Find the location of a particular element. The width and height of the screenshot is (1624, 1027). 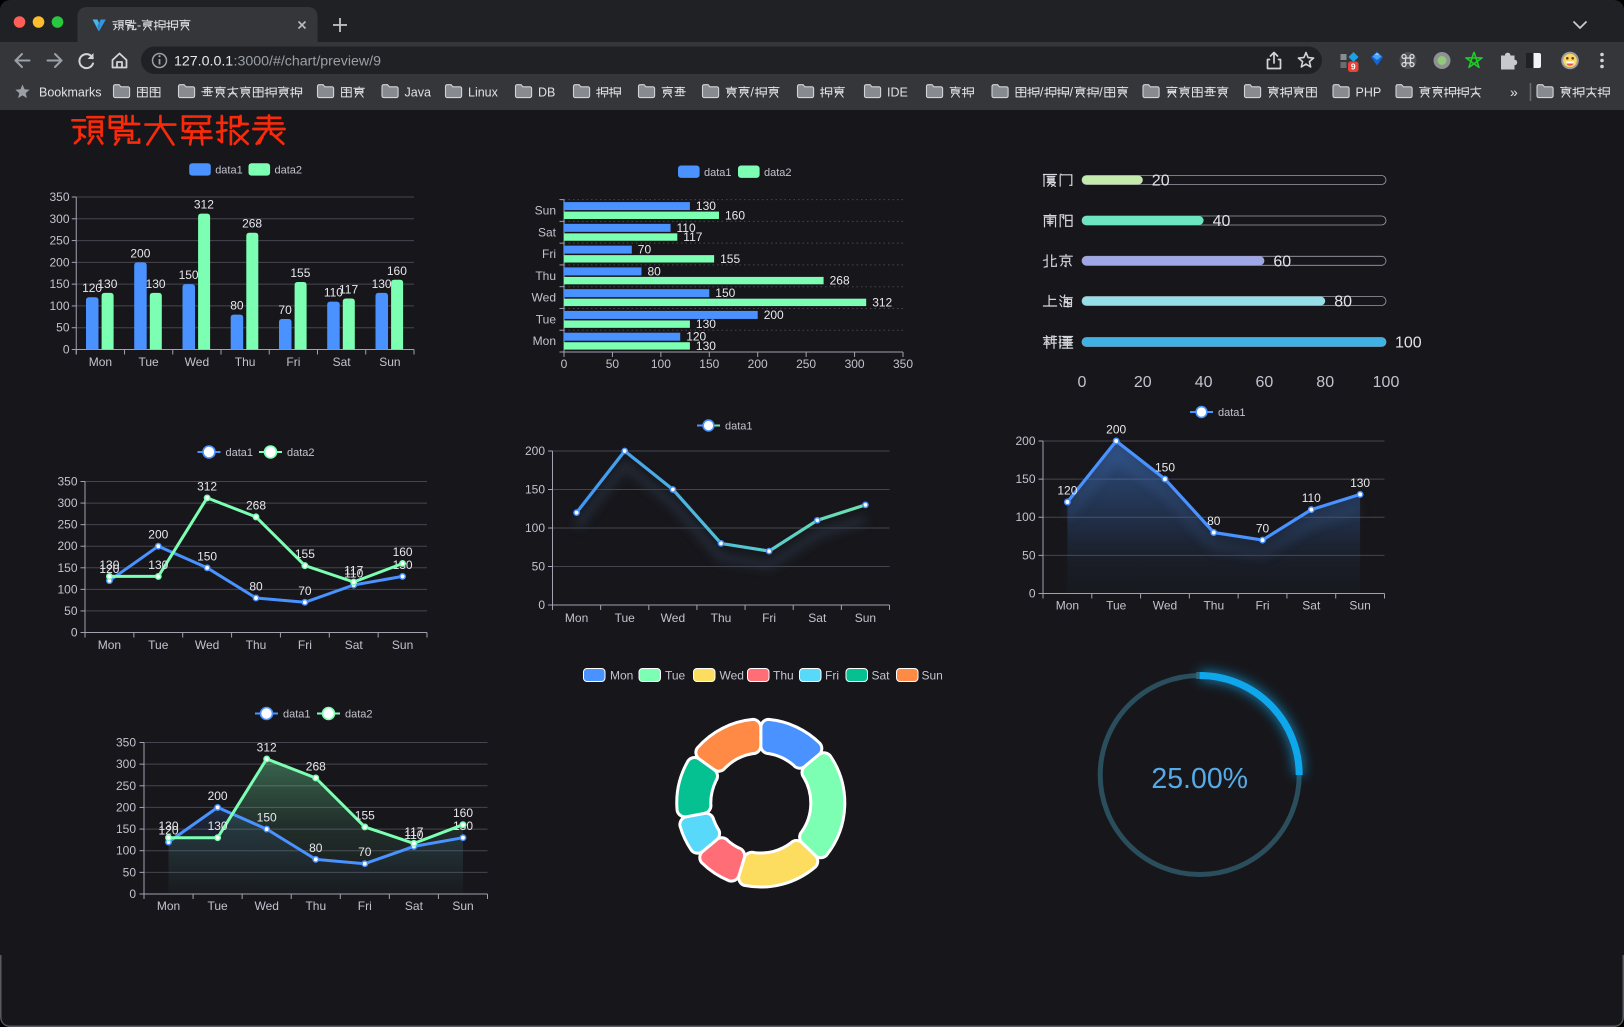

svg-text: Linux is located at coordinates (483, 93).